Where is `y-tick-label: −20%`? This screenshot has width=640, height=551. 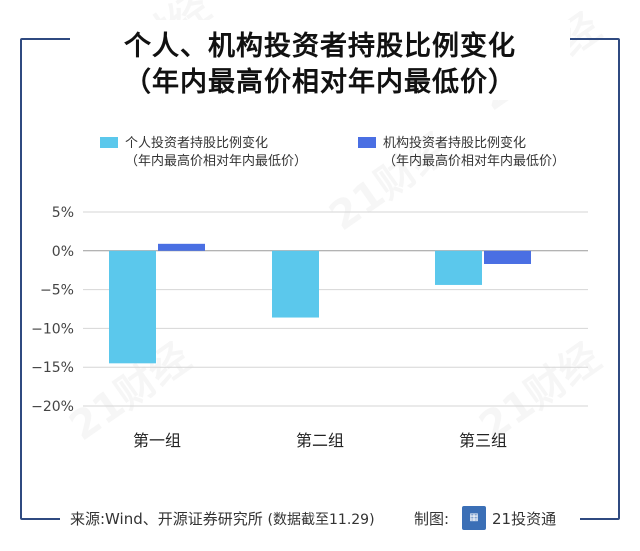 y-tick-label: −20% is located at coordinates (52, 407).